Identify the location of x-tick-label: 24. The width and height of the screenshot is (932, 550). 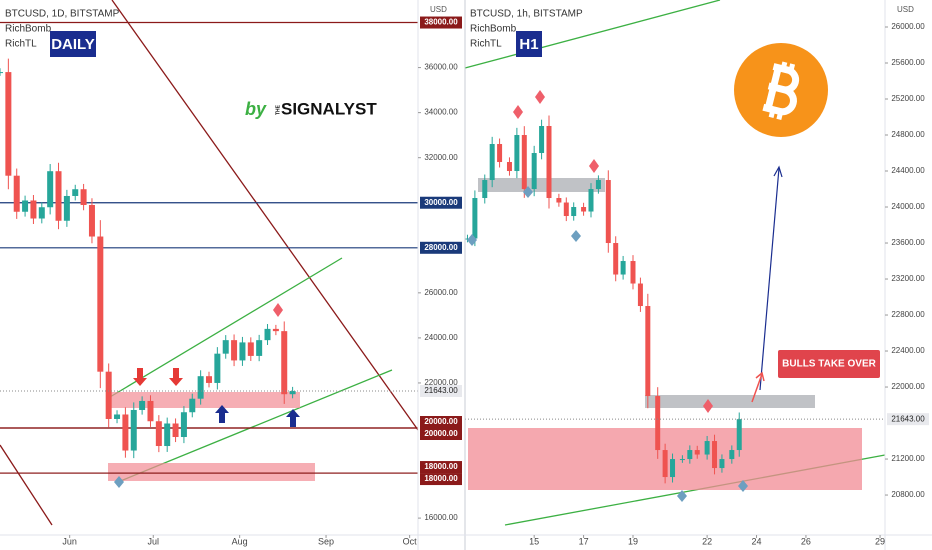
(757, 541).